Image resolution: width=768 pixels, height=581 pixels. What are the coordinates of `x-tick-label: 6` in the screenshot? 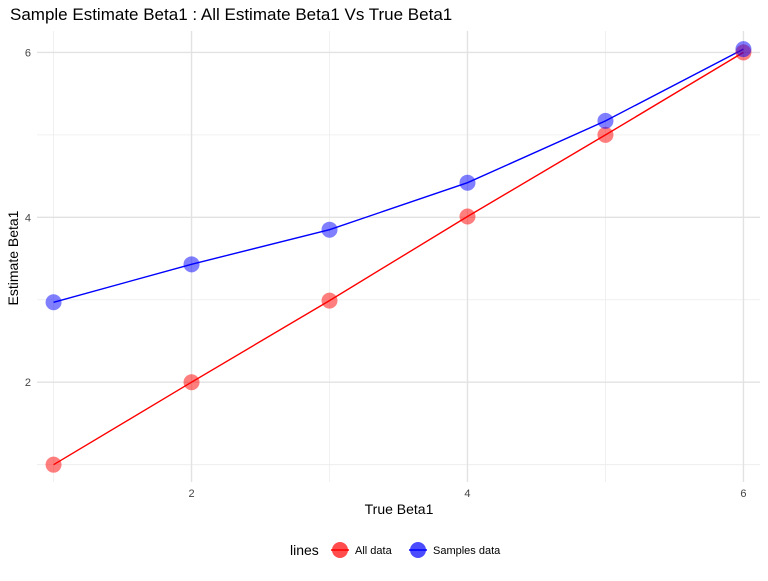 It's located at (743, 494).